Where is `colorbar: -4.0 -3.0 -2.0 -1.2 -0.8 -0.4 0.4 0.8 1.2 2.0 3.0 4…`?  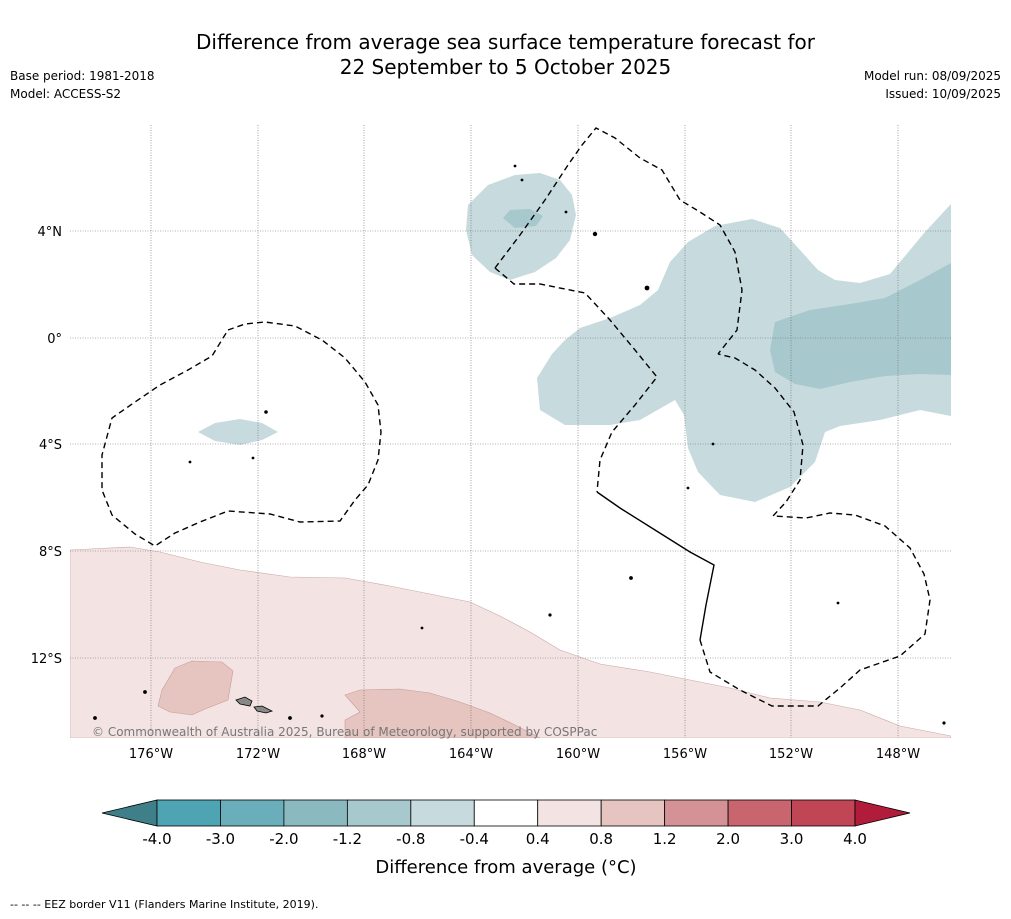
colorbar: -4.0 -3.0 -2.0 -1.2 -0.8 -0.4 0.4 0.8 1.2 2.0 3.0 4… is located at coordinates (506, 838).